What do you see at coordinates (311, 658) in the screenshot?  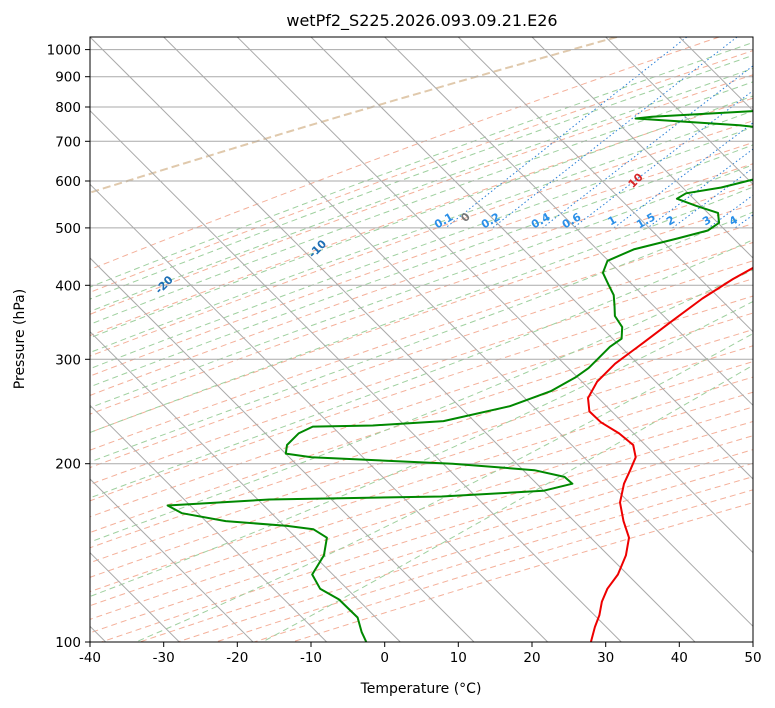 I see `x-tick-label: -10` at bounding box center [311, 658].